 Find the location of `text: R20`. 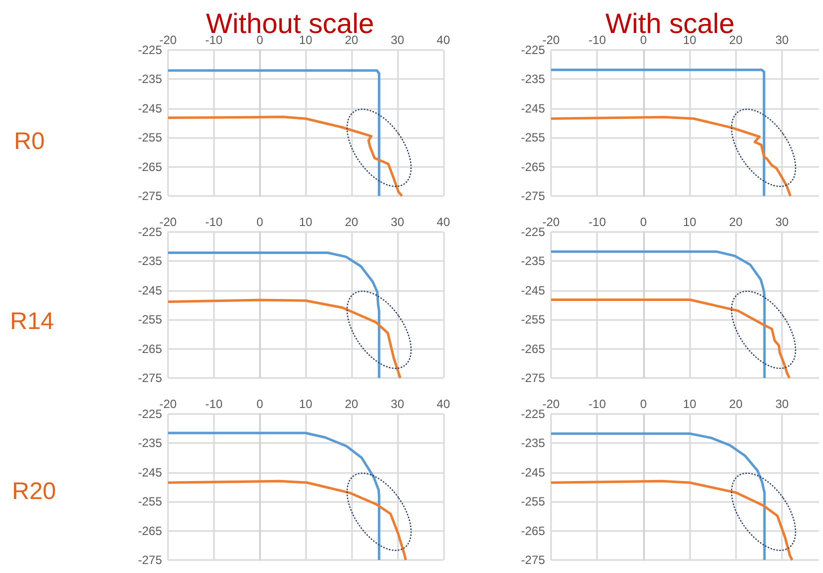

text: R20 is located at coordinates (34, 492).